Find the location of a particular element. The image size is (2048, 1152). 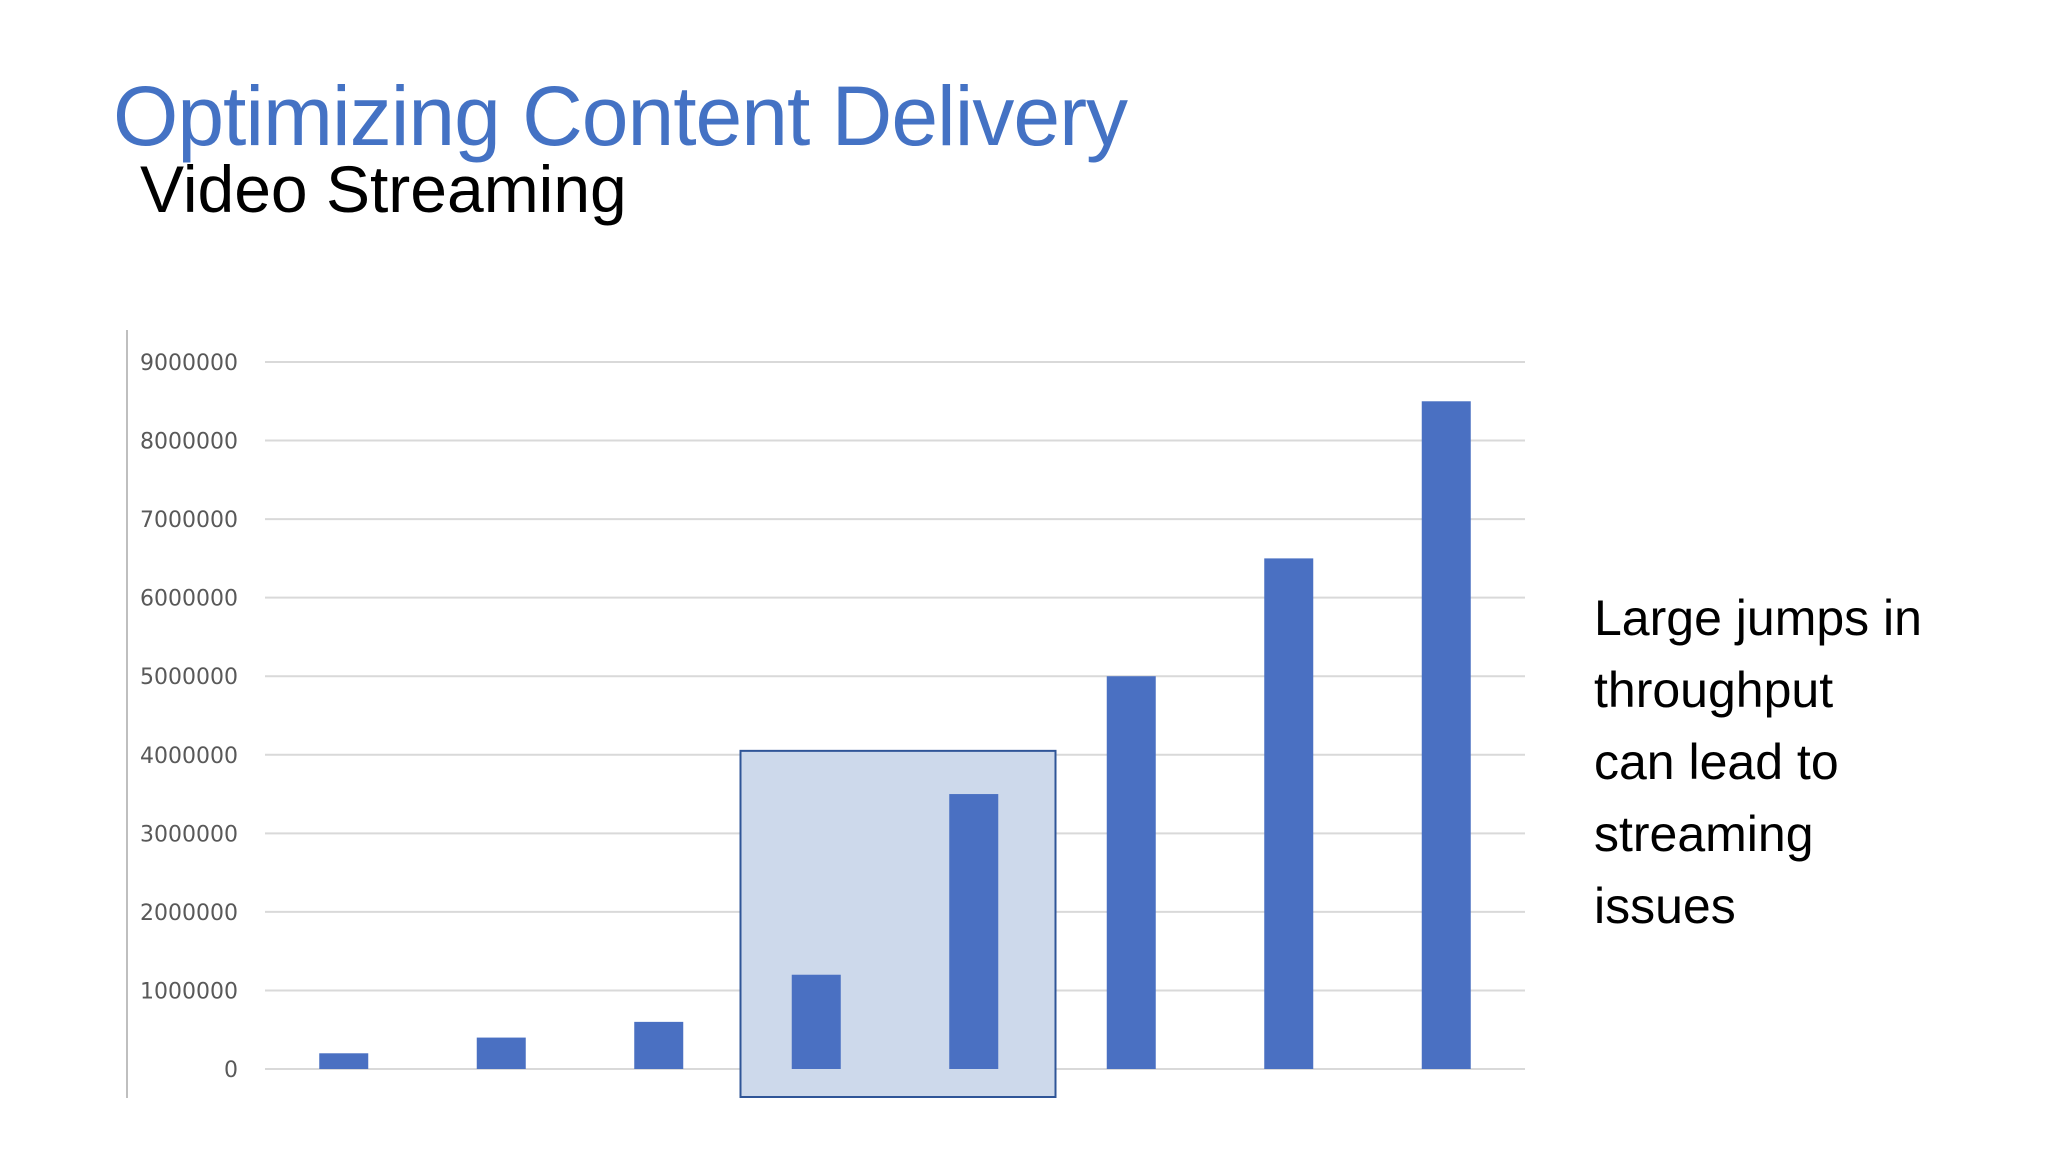

slide-title: Optimizing Content Delivery is located at coordinates (620, 116).